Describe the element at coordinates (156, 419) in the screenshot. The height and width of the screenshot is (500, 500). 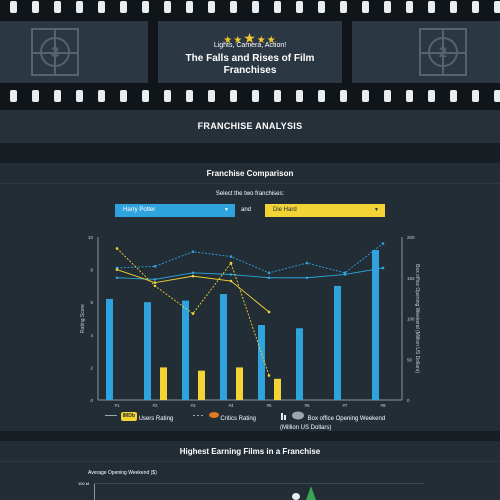
I see `legend-label-users: Users Rating` at that location.